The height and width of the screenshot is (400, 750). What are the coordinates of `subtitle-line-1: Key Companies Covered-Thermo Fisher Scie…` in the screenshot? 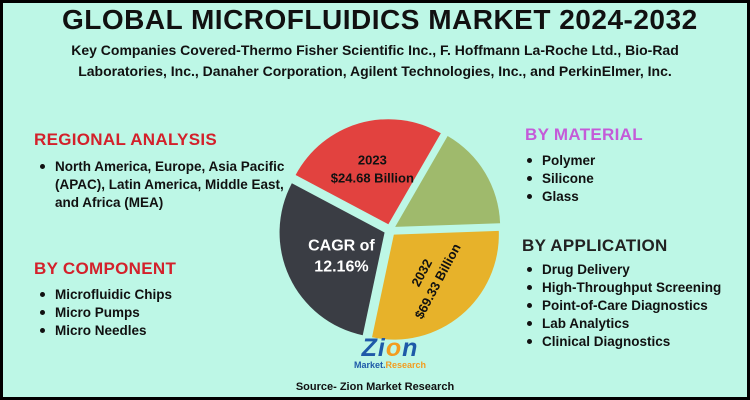 It's located at (375, 50).